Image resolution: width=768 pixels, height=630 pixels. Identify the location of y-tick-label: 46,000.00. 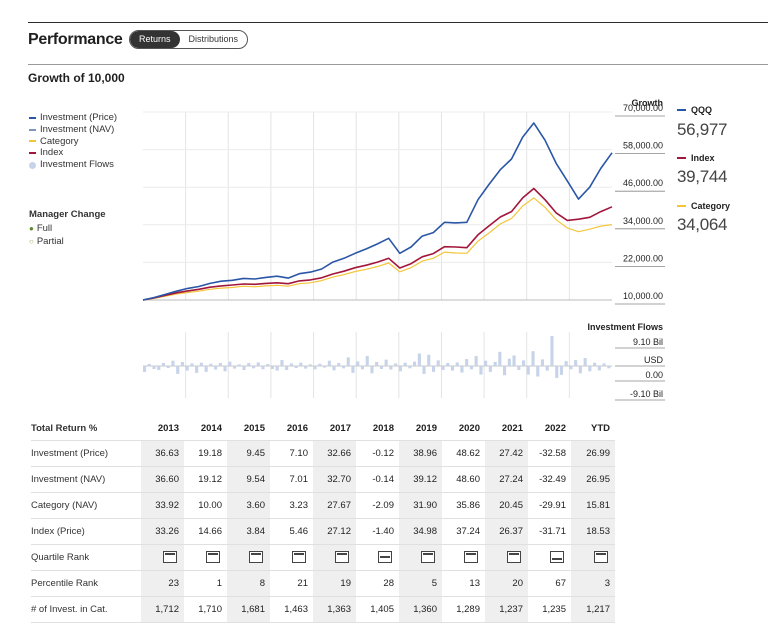
(643, 183).